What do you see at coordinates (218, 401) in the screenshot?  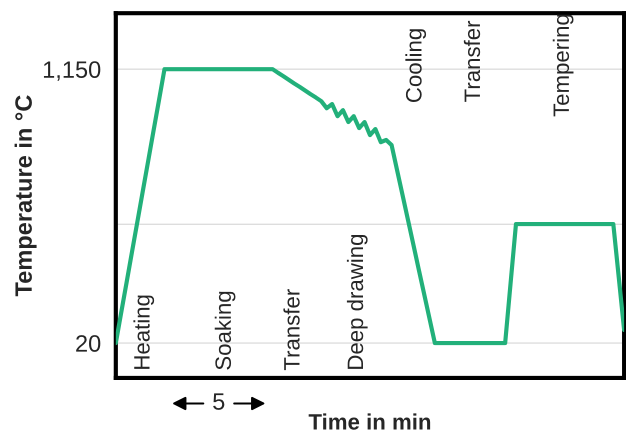 I see `text: 5` at bounding box center [218, 401].